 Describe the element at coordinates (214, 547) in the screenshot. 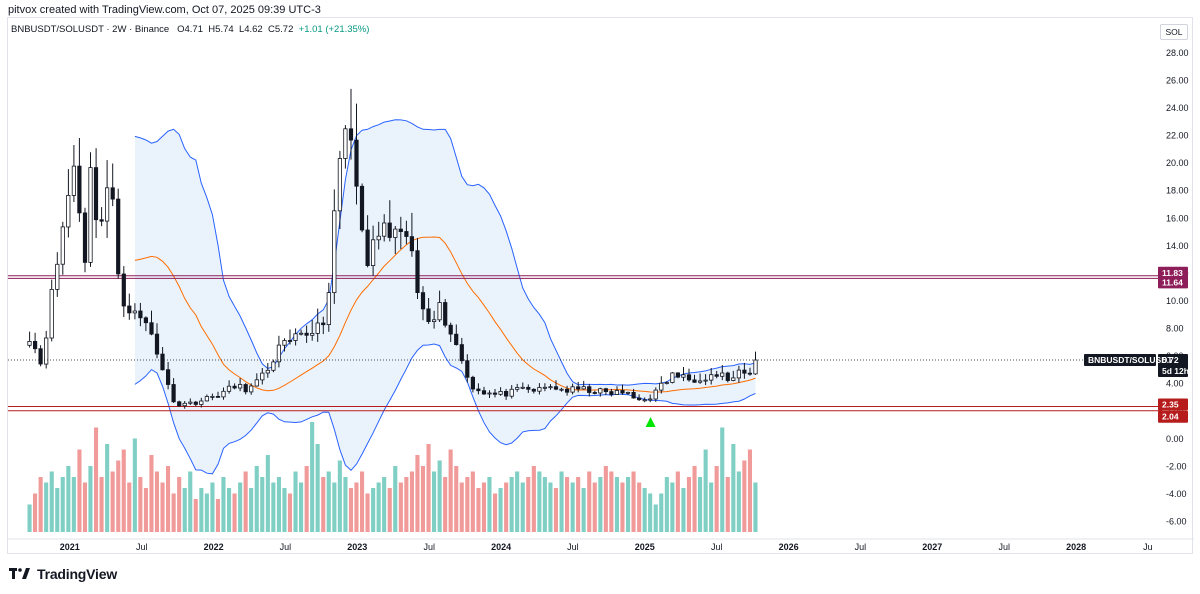

I see `x-tick-label: 2022` at that location.